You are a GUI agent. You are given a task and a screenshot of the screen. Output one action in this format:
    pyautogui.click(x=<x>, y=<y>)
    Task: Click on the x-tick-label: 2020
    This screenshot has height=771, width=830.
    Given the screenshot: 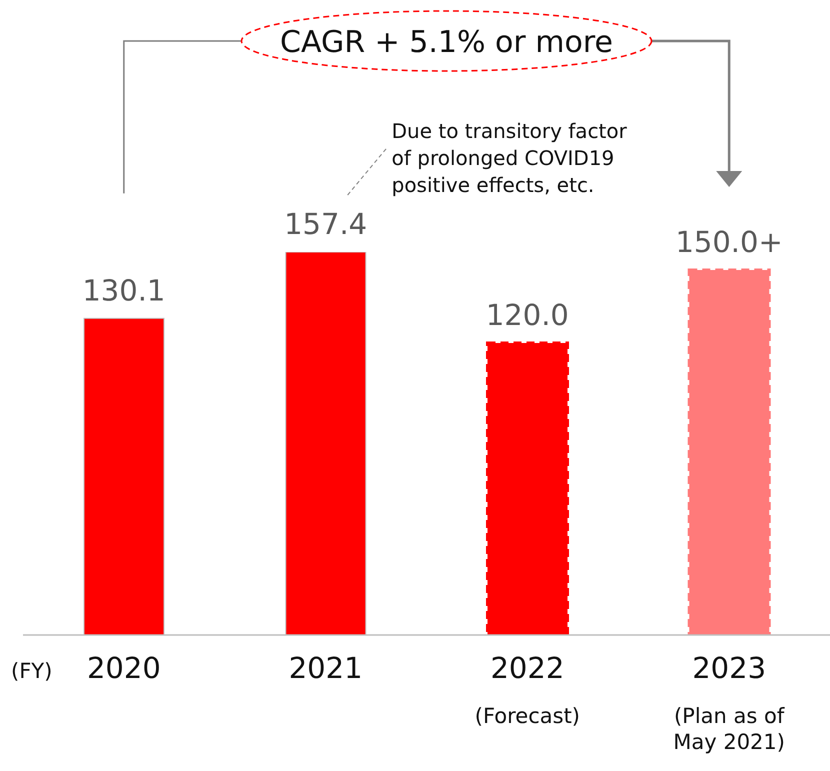 What is the action you would take?
    pyautogui.click(x=123, y=668)
    